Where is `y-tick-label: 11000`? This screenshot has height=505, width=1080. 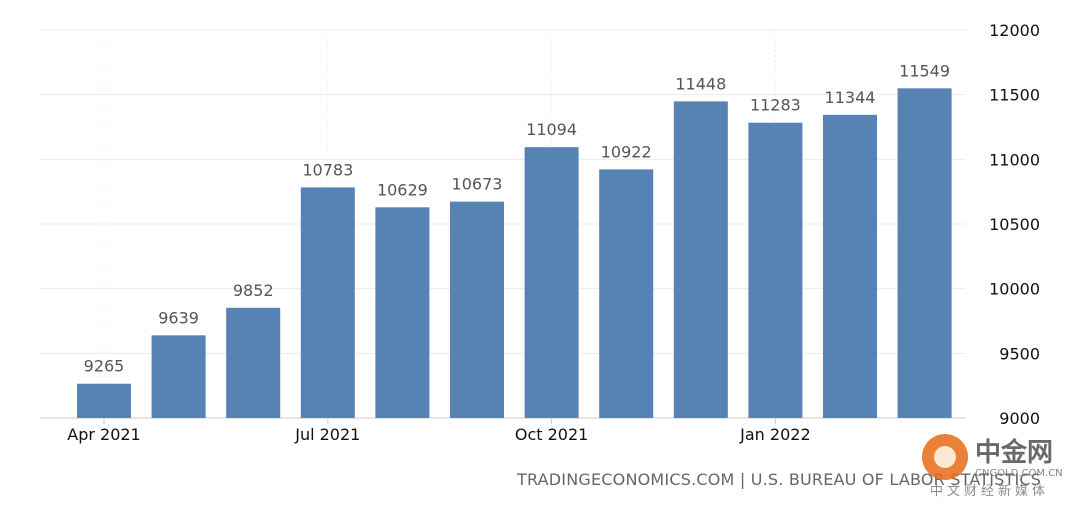
y-tick-label: 11000 is located at coordinates (1014, 159).